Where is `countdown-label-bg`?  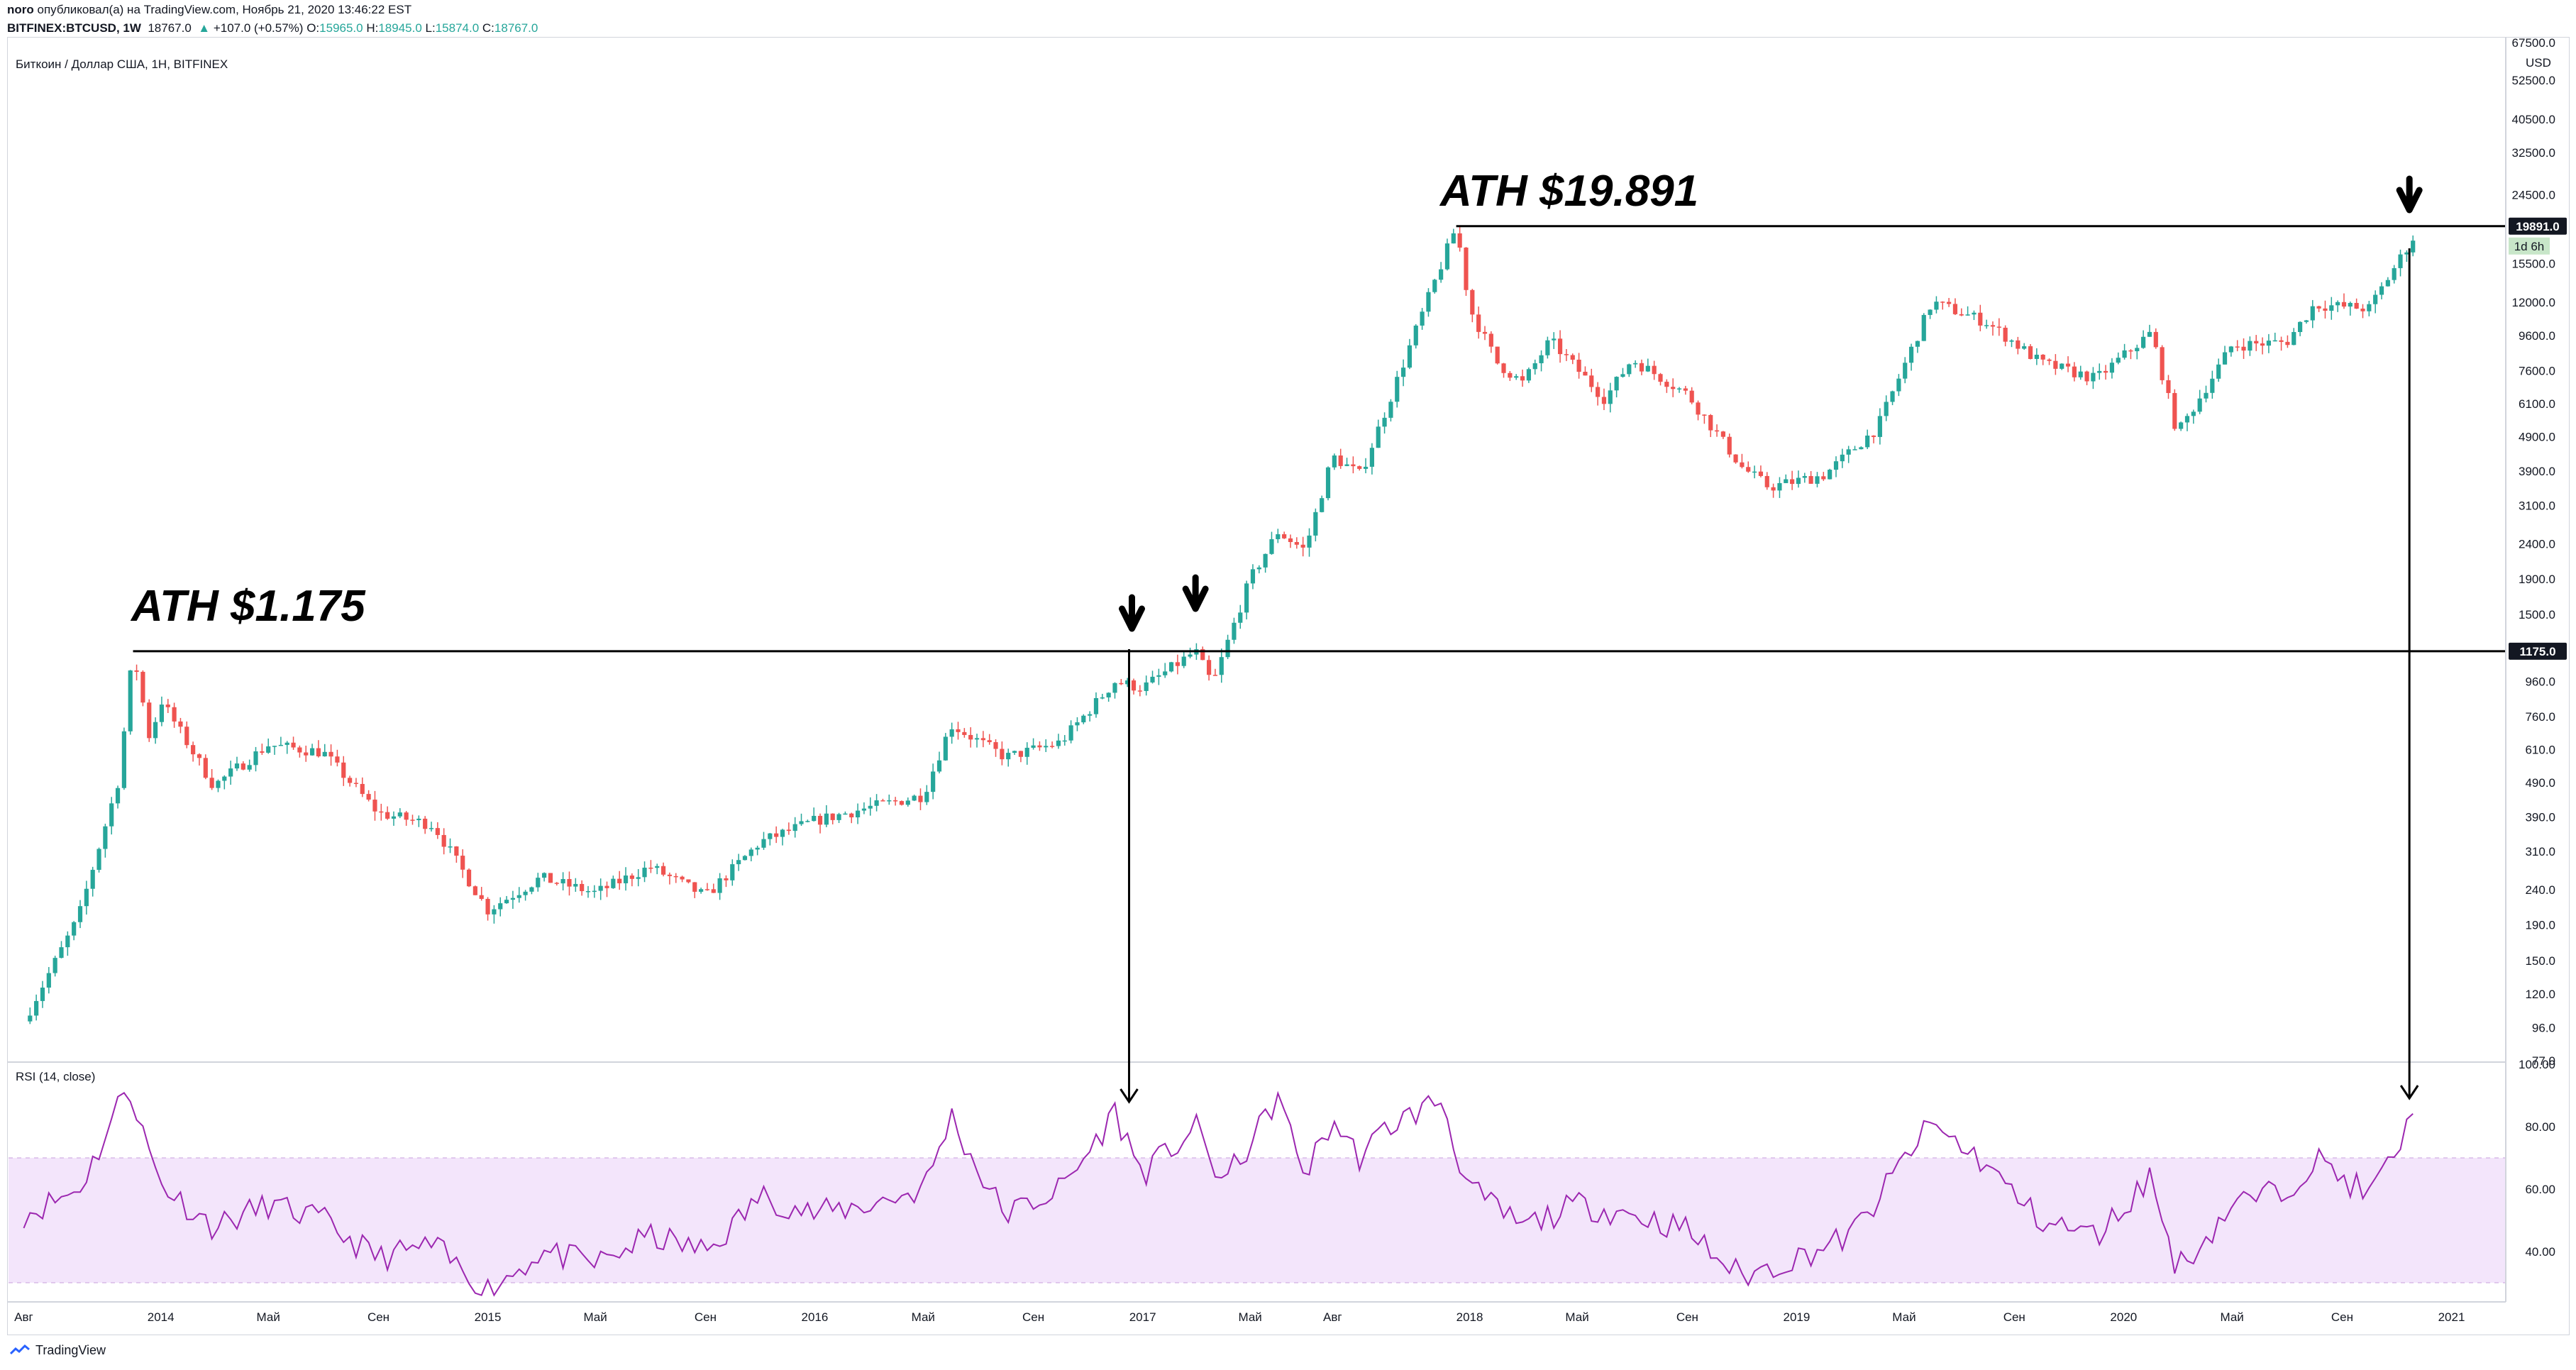 countdown-label-bg is located at coordinates (2529, 246).